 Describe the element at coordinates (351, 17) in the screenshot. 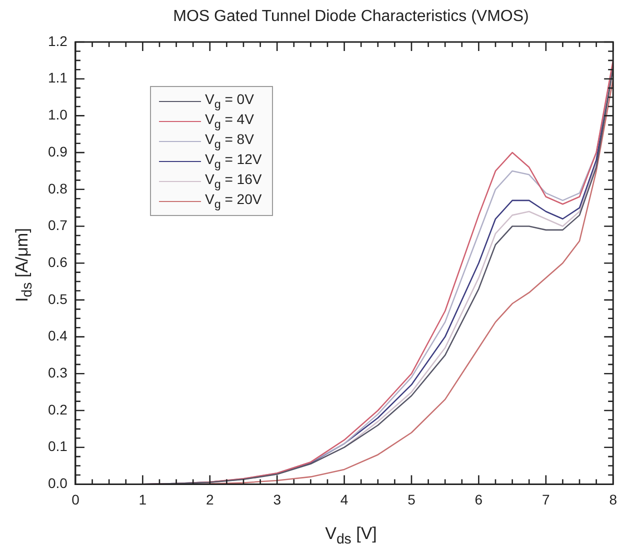

I see `chart-title: MOS Gated Tunnel Diode Characteristics (VMOS)` at that location.